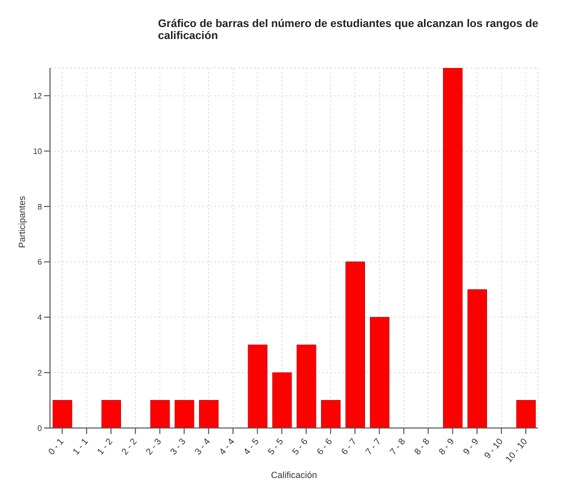  What do you see at coordinates (294, 475) in the screenshot?
I see `x-axis-title: Calificación` at bounding box center [294, 475].